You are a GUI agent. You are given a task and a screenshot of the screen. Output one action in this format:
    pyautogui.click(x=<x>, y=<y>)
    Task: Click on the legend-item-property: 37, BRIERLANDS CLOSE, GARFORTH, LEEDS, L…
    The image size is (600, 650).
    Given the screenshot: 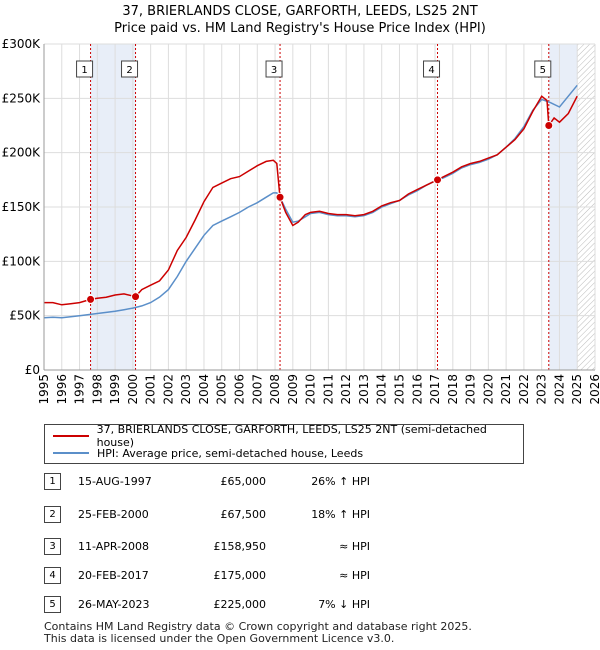 What is the action you would take?
    pyautogui.click(x=284, y=436)
    